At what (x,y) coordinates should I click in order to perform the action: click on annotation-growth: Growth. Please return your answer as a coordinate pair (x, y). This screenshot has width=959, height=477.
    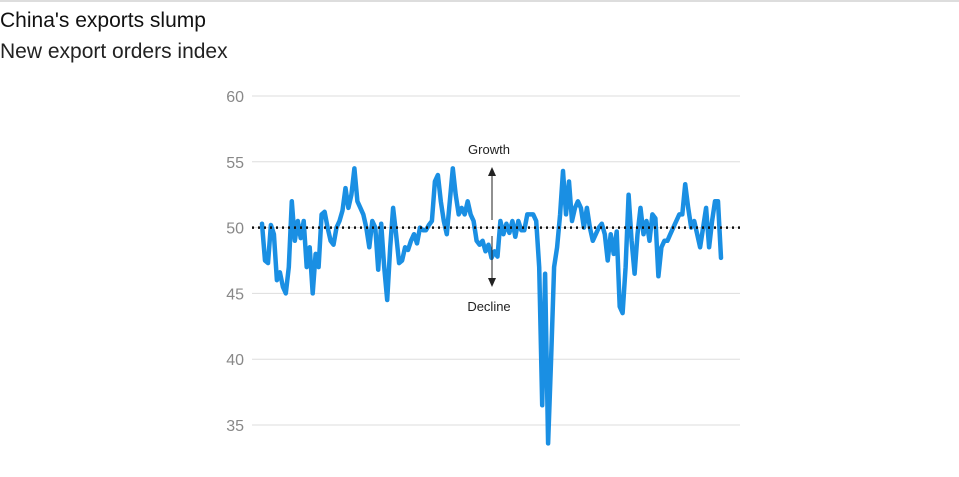
    Looking at the image, I should click on (489, 149).